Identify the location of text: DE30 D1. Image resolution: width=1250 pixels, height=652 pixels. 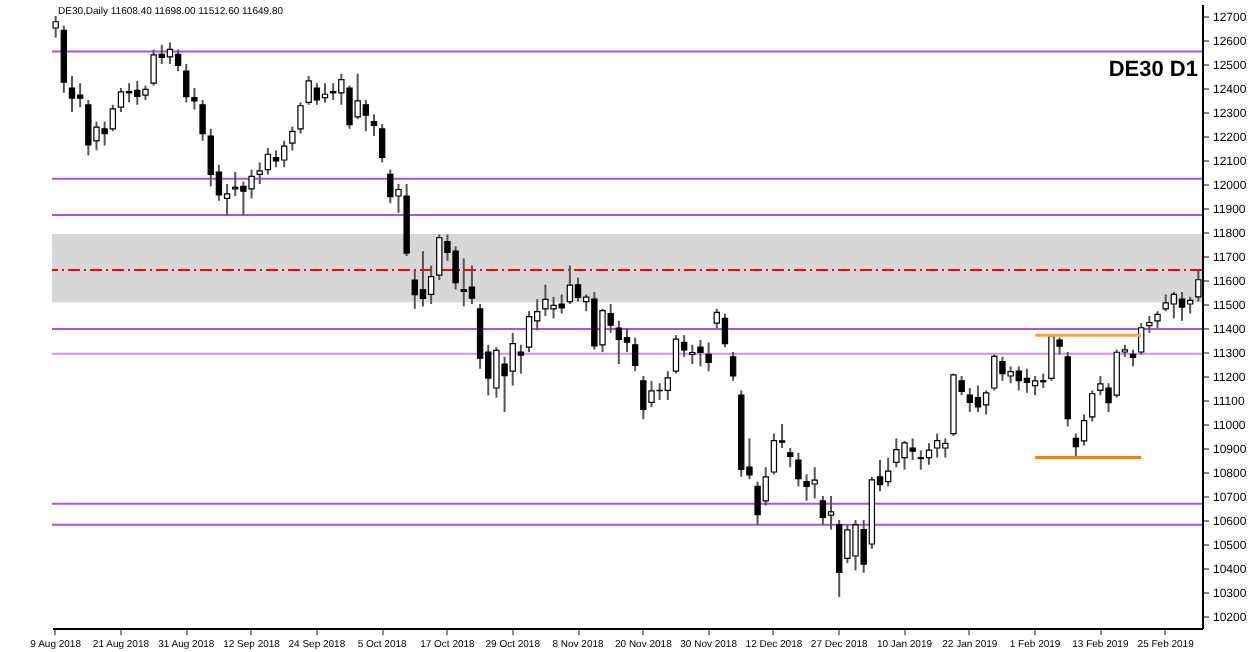
(1153, 70).